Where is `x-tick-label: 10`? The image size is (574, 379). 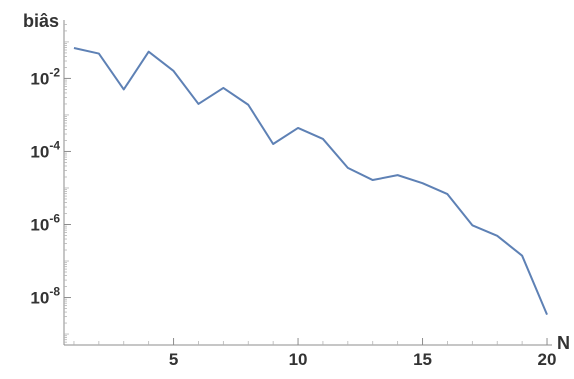
x-tick-label: 10 is located at coordinates (298, 359).